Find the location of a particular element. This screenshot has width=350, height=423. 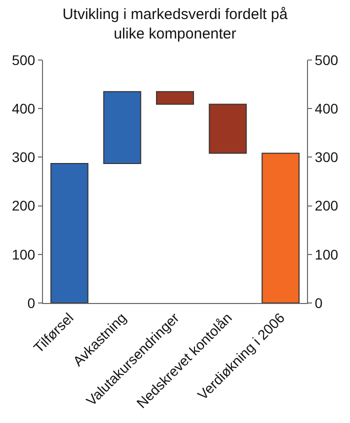

y2-tick-label: 300 is located at coordinates (326, 157).